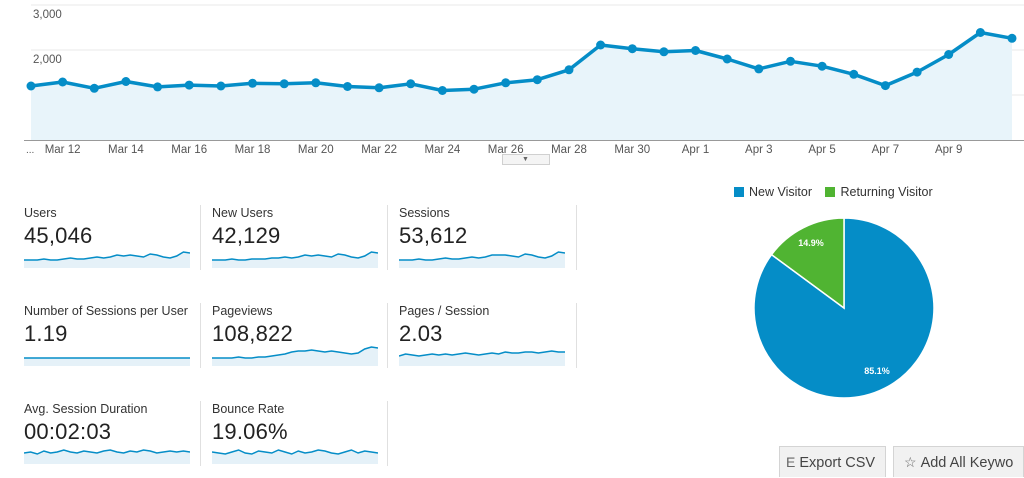 This screenshot has height=478, width=1024. I want to click on star-icon: ☆, so click(910, 462).